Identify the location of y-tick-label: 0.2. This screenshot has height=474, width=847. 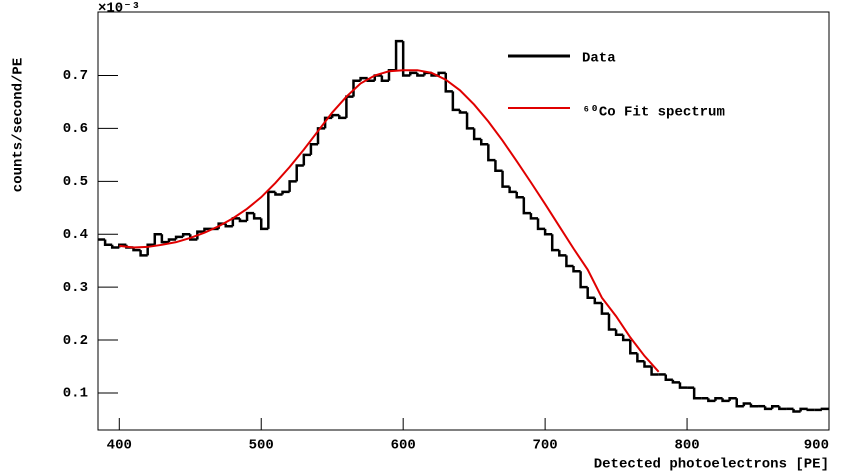
(75, 341).